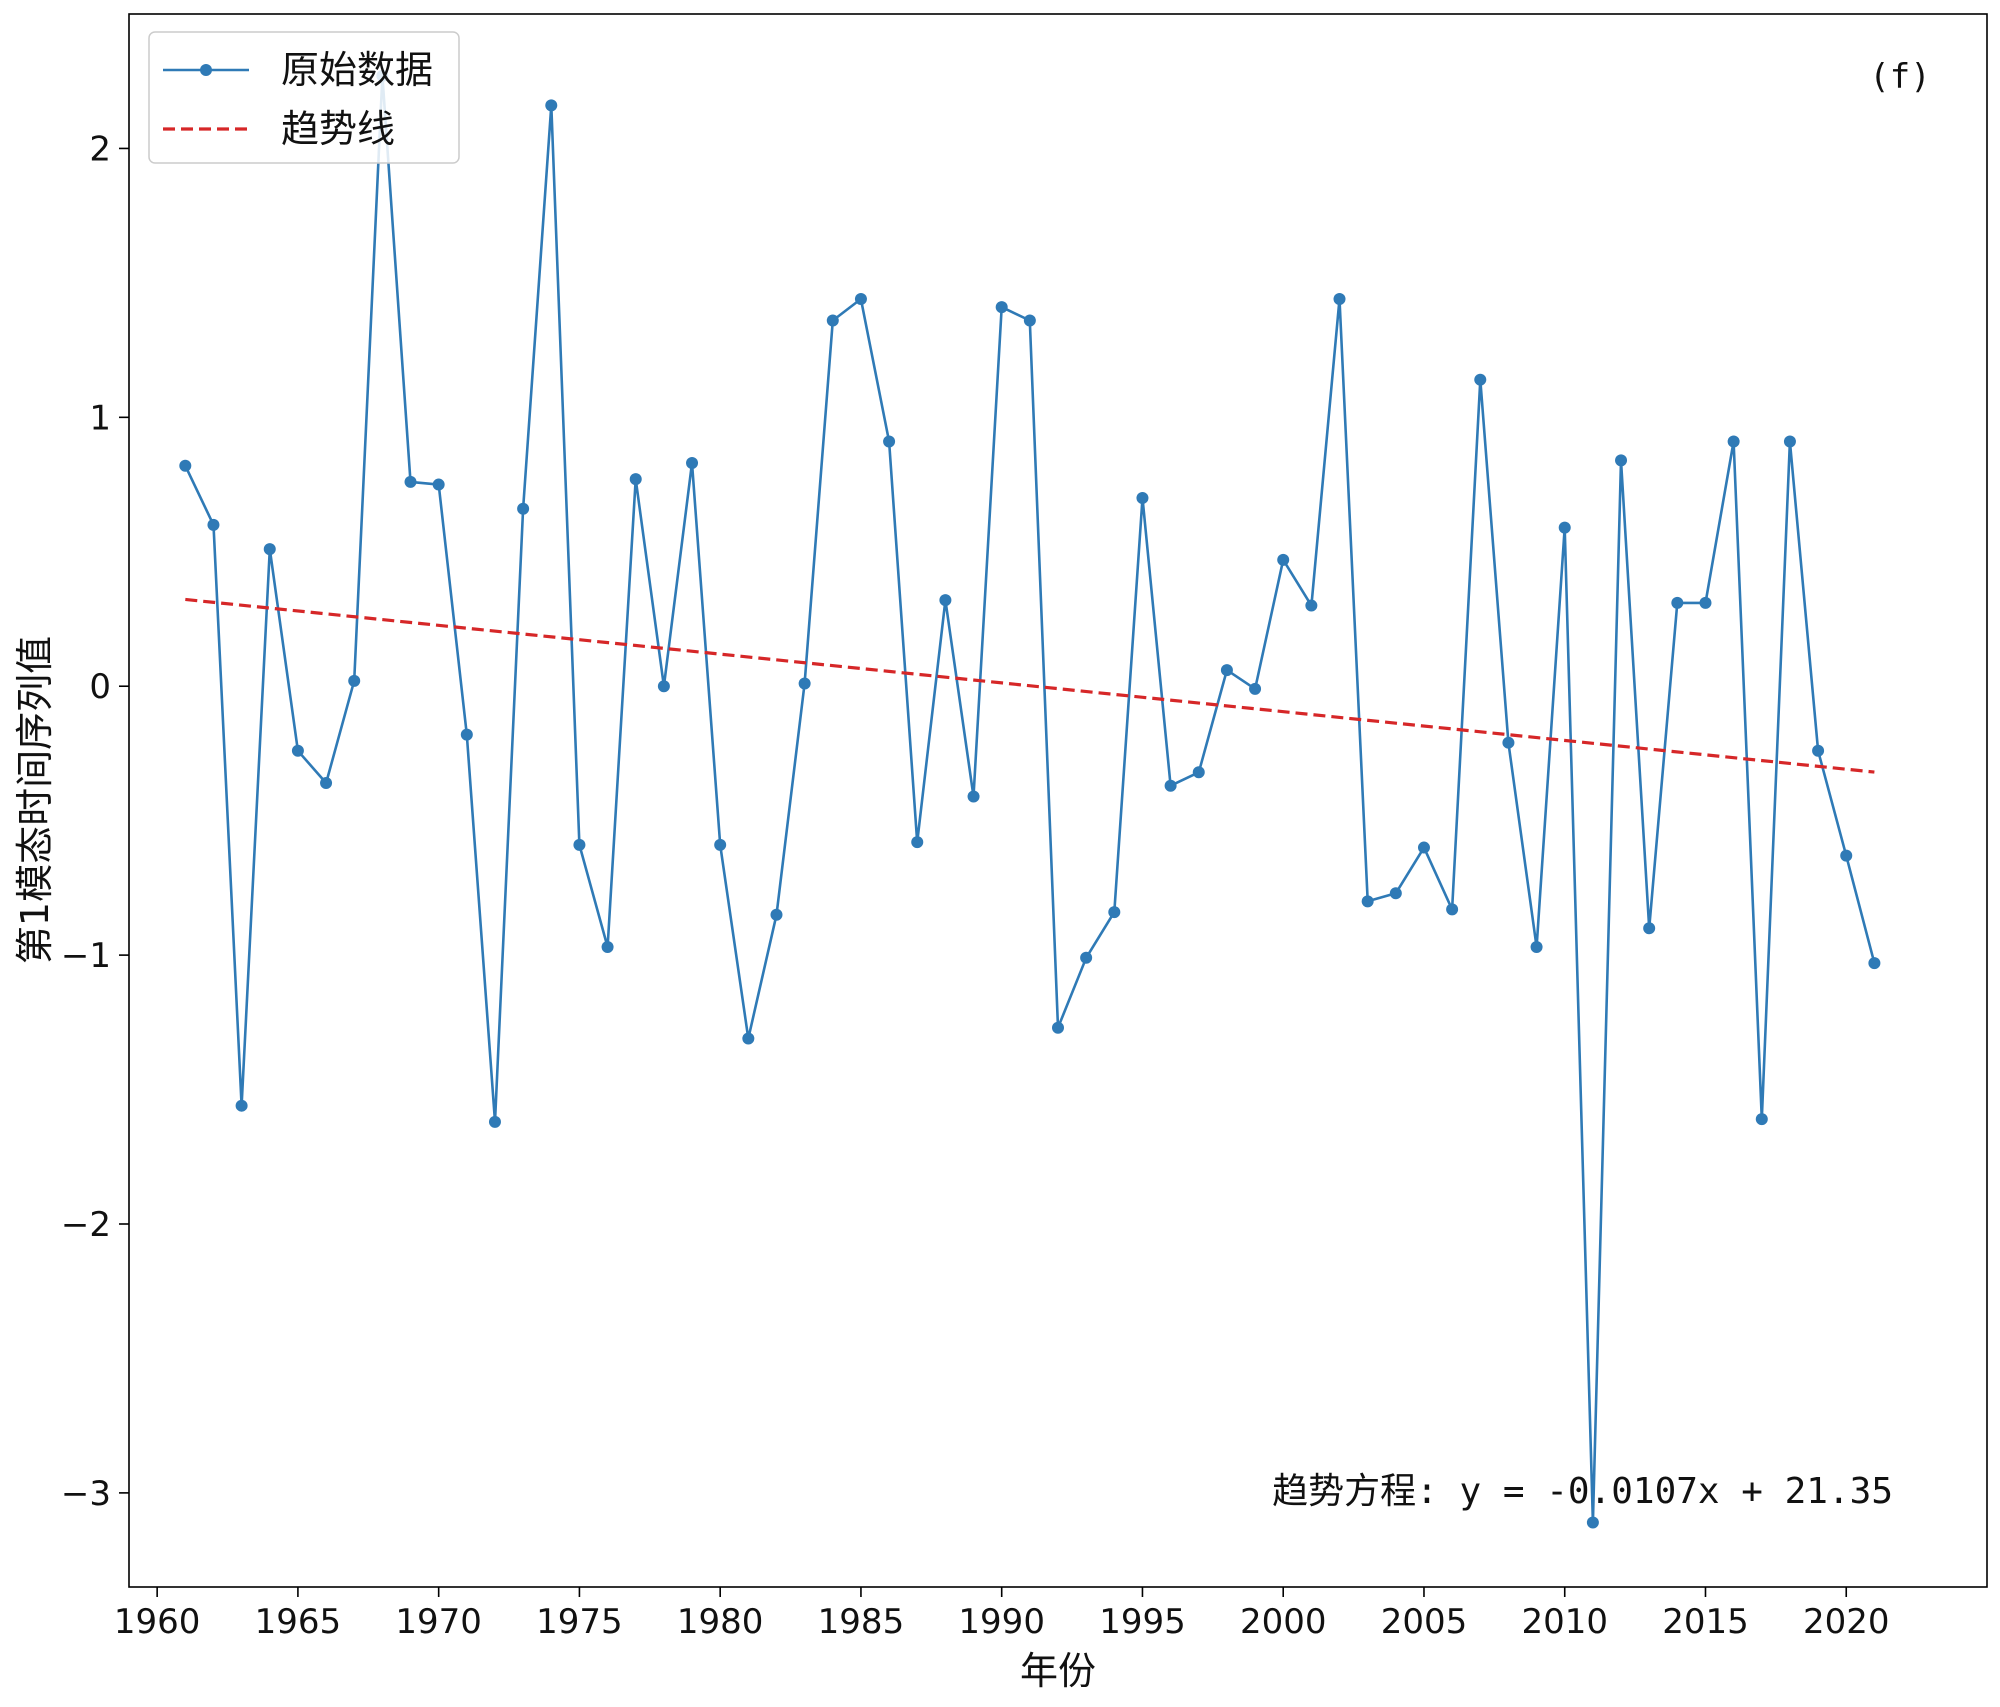  I want to click on y-tick-label: −2, so click(86, 1225).